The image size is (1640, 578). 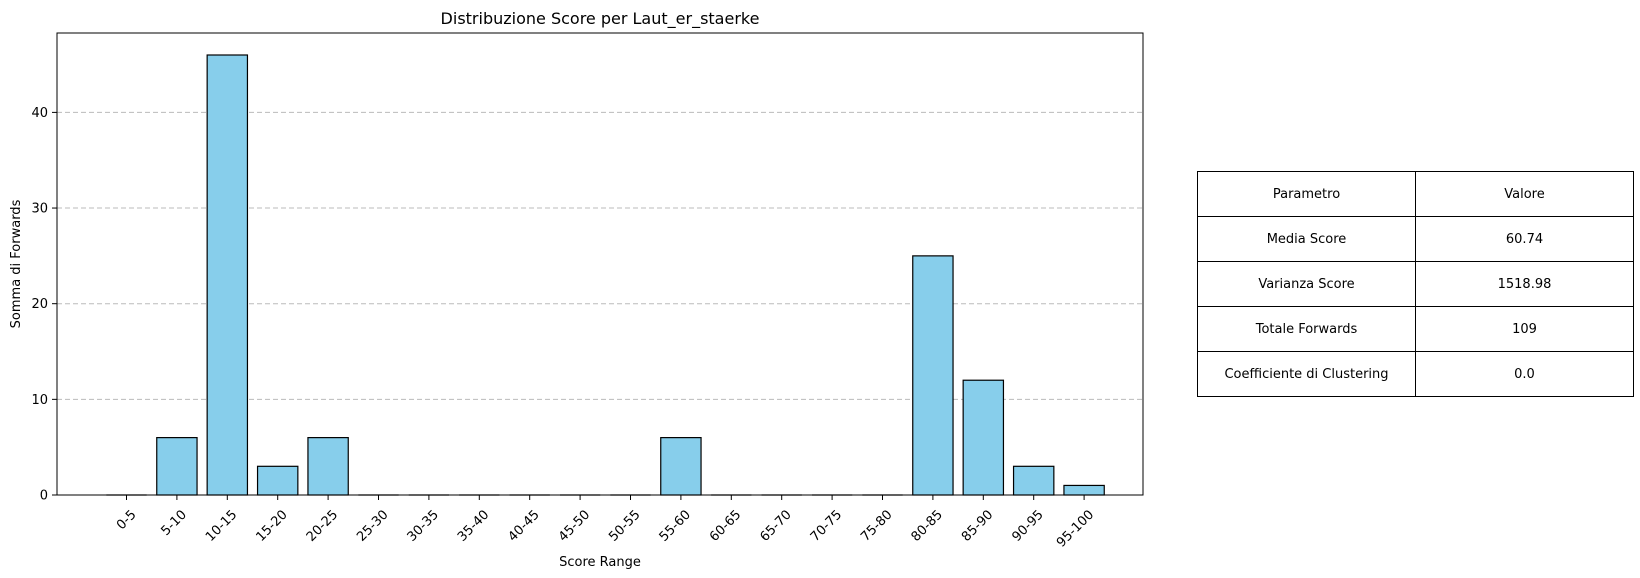 What do you see at coordinates (473, 525) in the screenshot?
I see `x-tick-label: 35-40` at bounding box center [473, 525].